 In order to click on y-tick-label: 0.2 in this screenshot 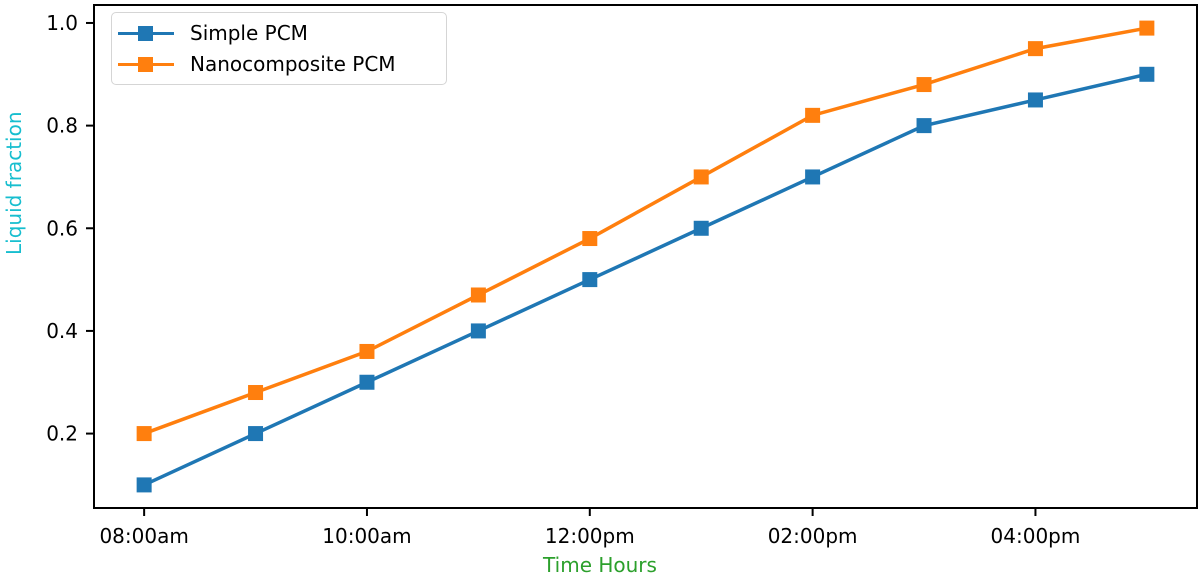, I will do `click(62, 434)`.